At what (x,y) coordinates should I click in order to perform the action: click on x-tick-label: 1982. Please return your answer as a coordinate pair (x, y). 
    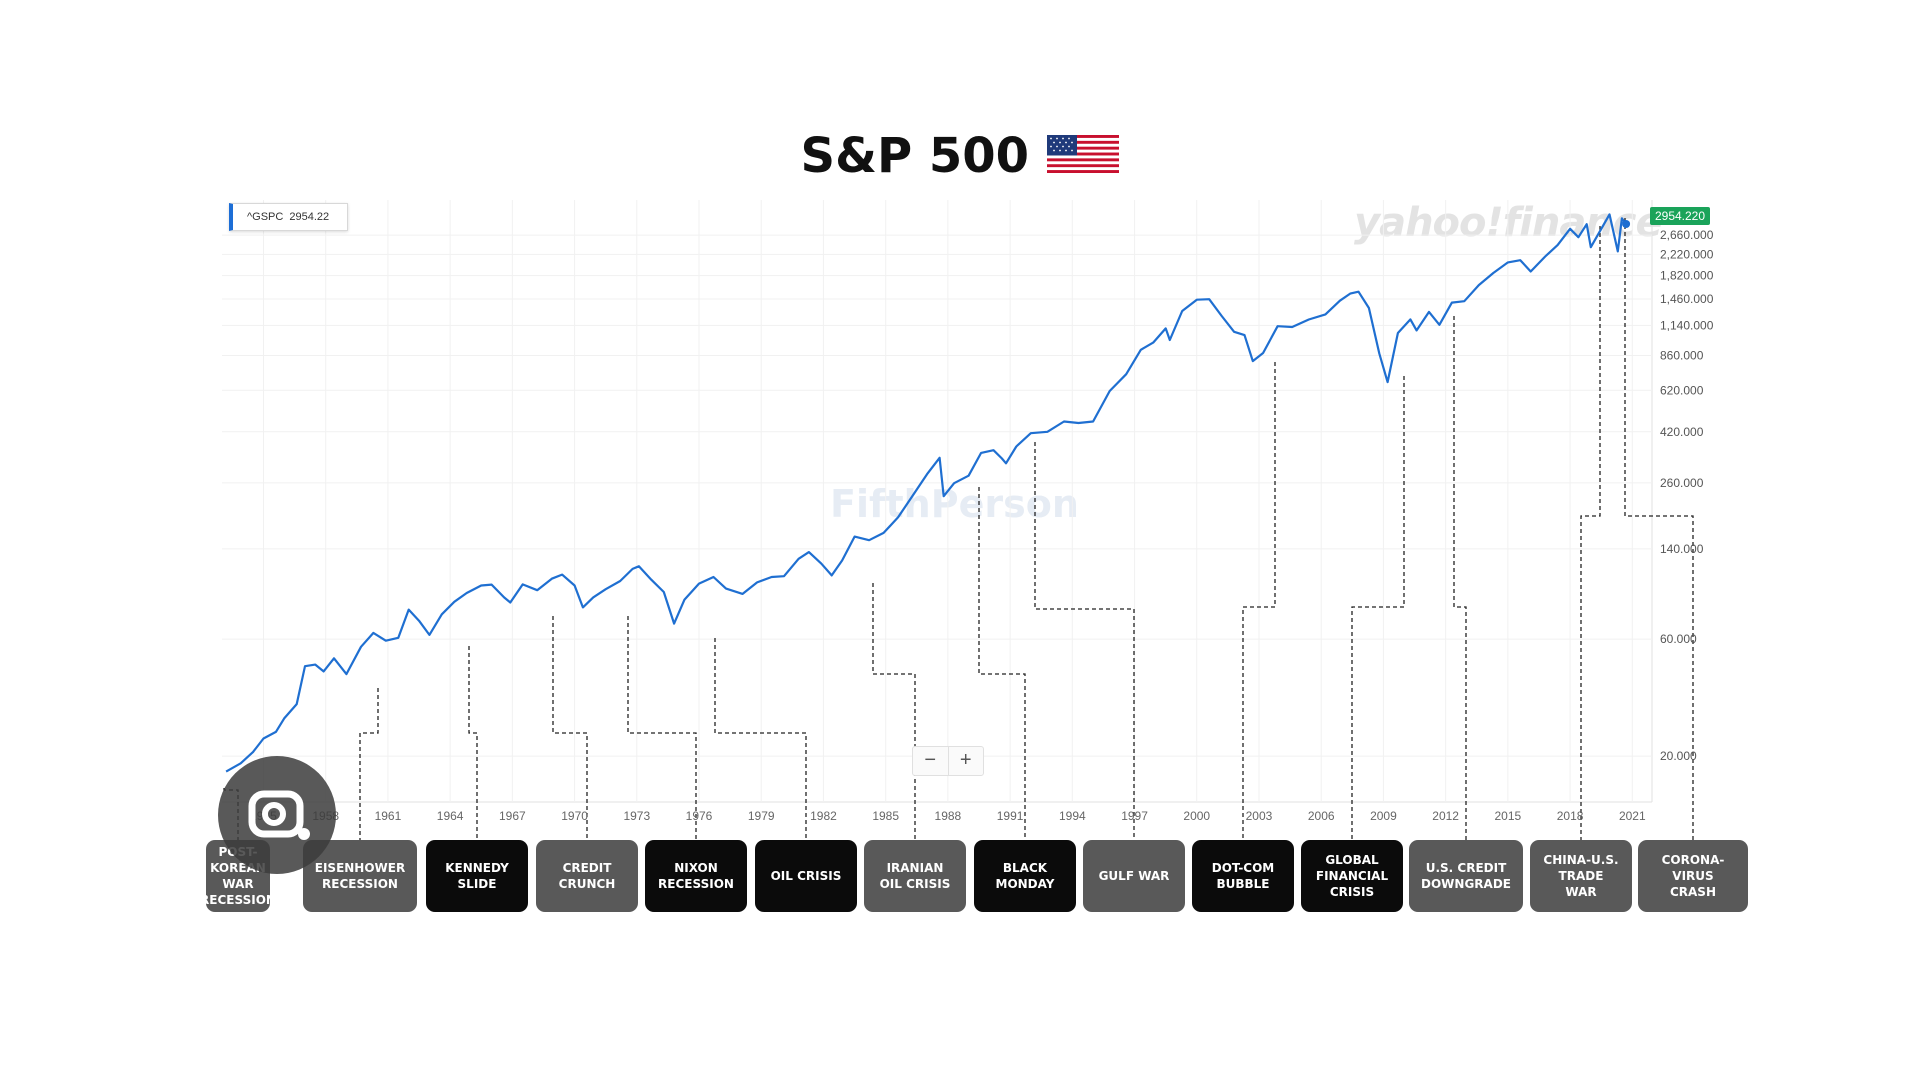
    Looking at the image, I should click on (823, 816).